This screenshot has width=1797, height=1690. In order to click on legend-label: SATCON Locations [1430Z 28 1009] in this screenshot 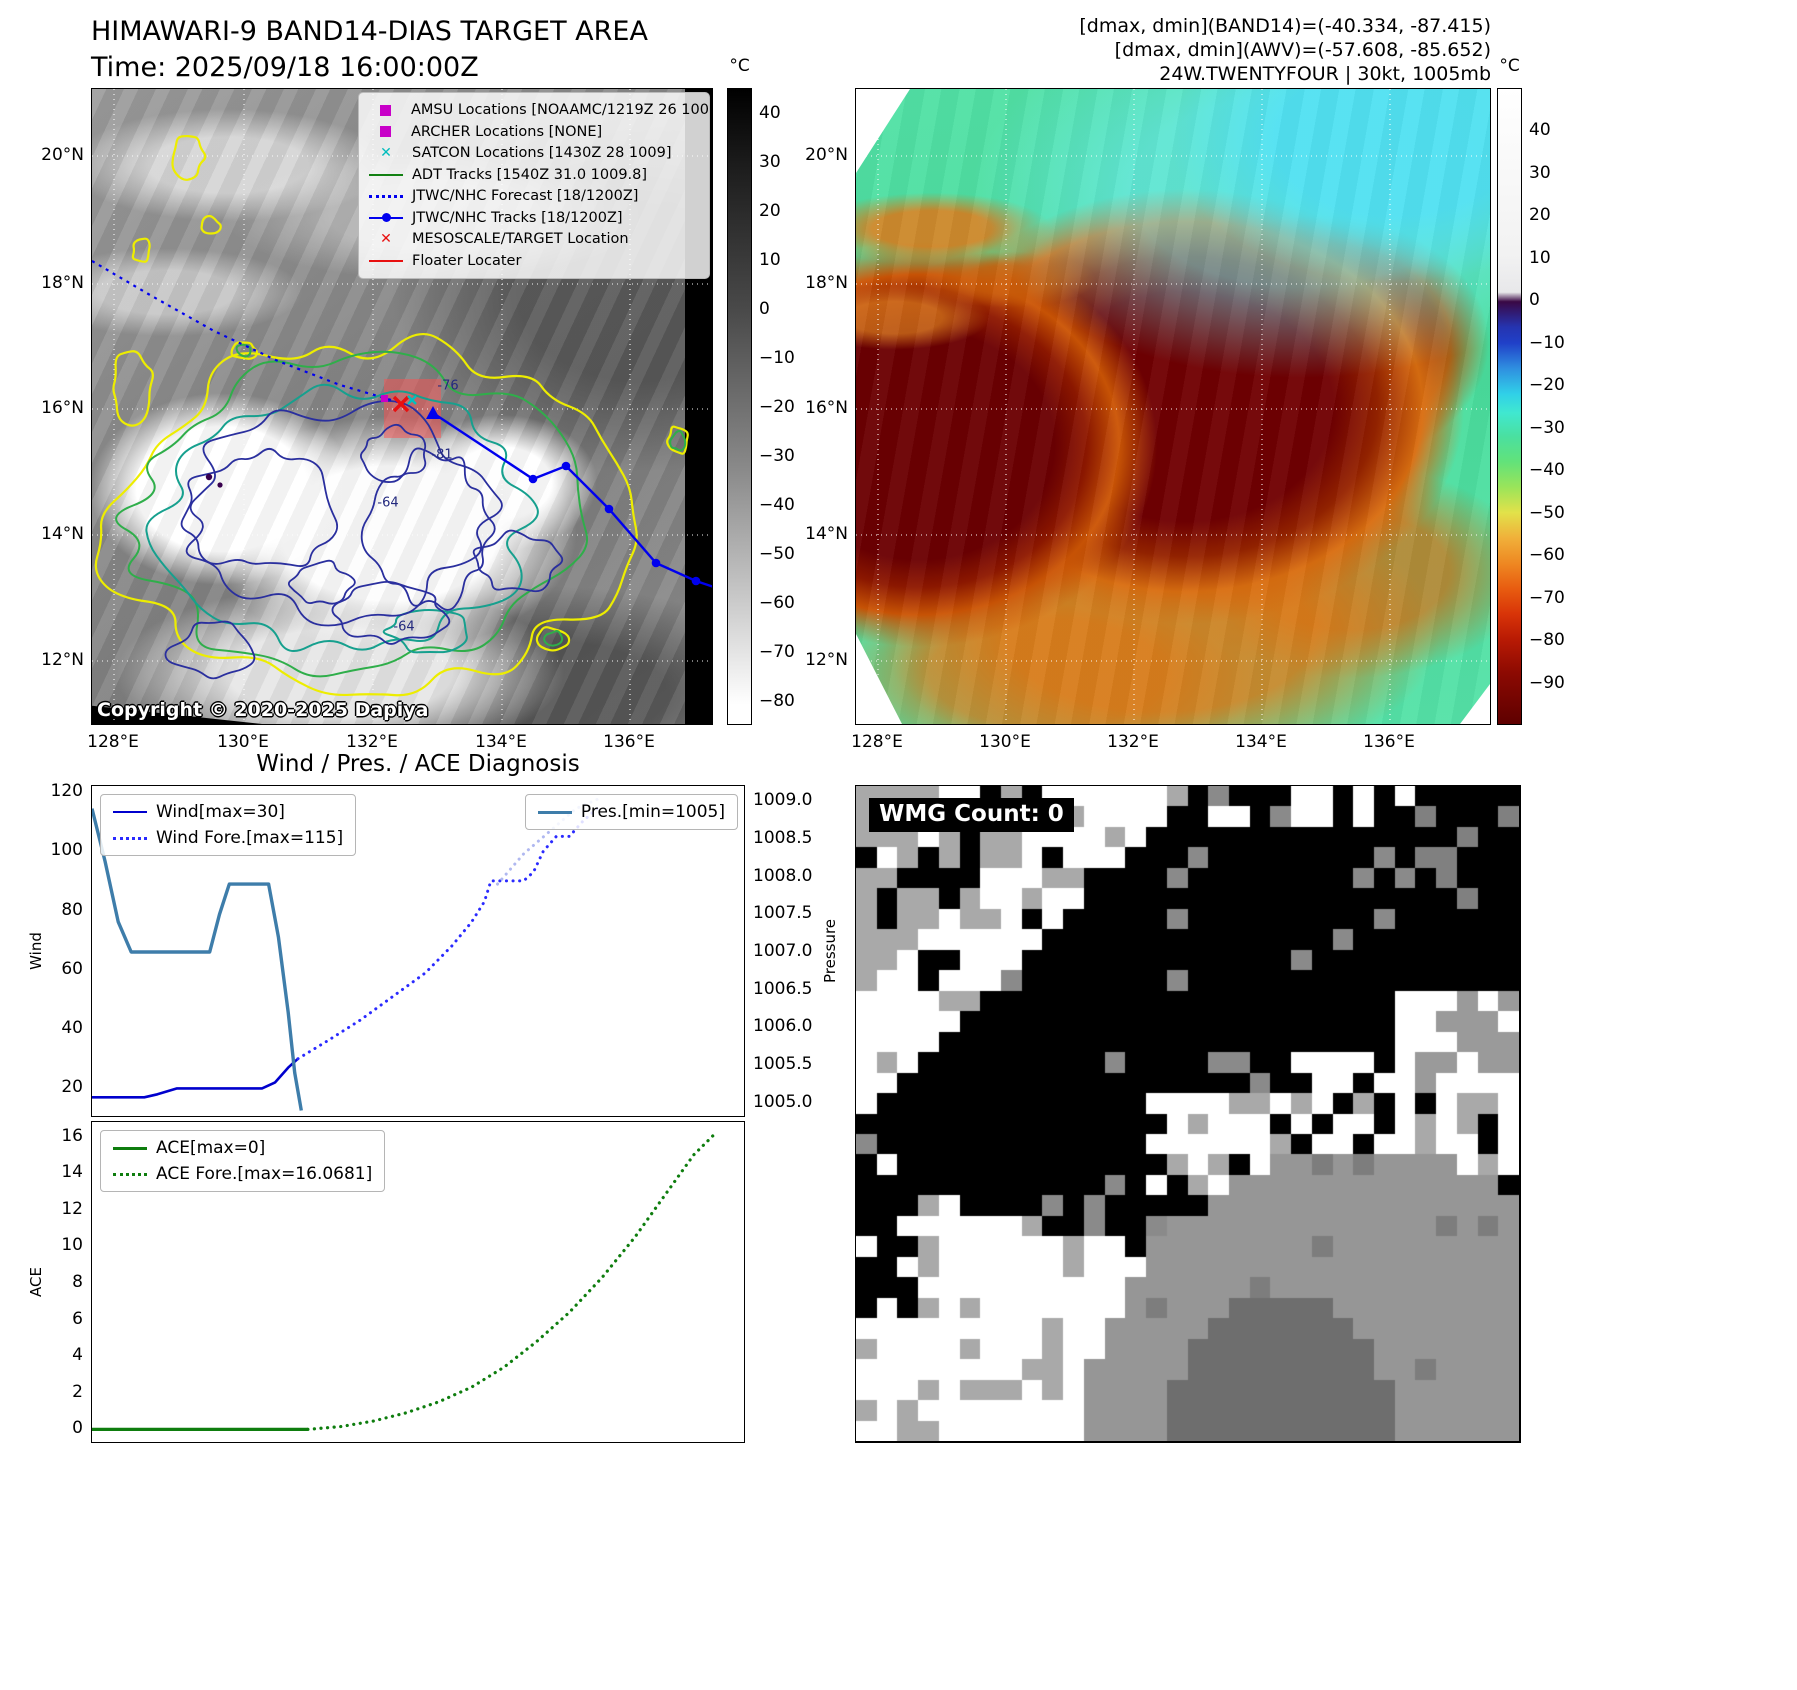, I will do `click(542, 153)`.